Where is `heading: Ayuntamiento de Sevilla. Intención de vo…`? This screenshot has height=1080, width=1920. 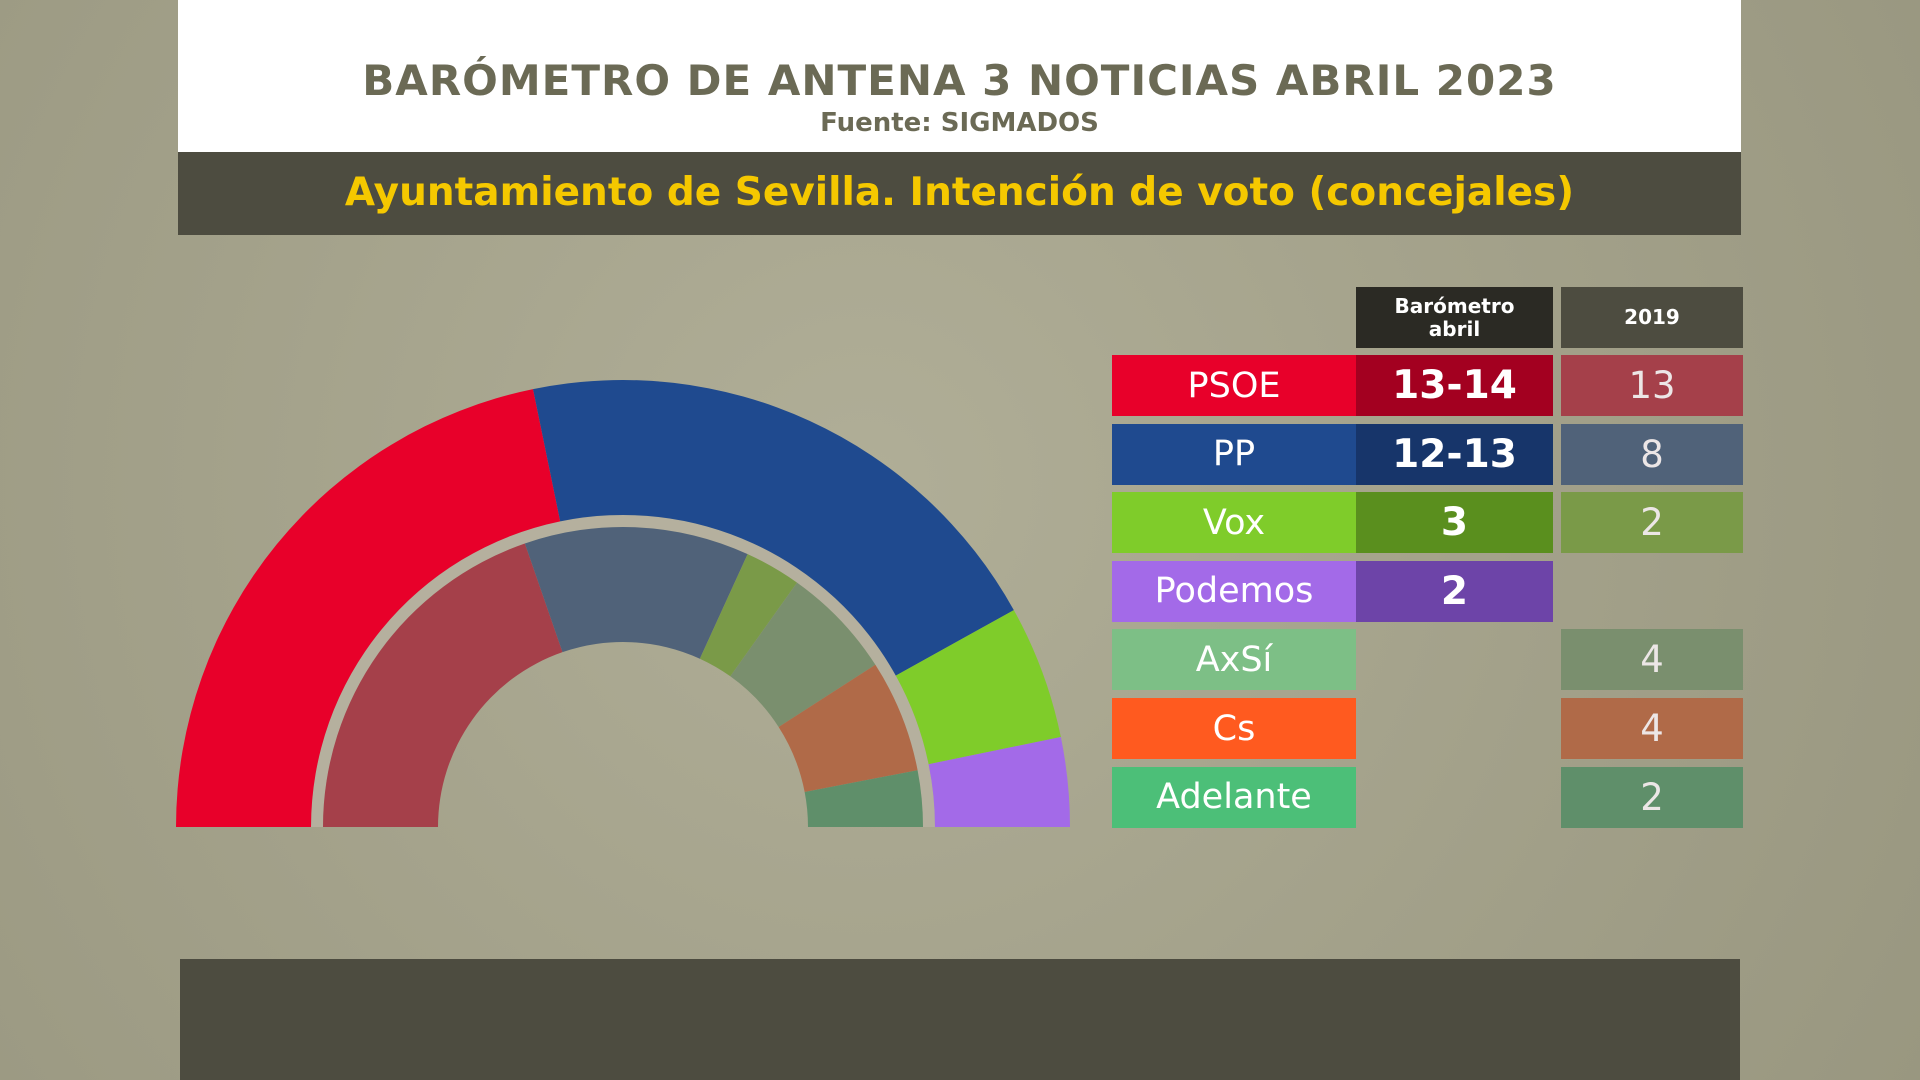
heading: Ayuntamiento de Sevilla. Intención de vo… is located at coordinates (959, 192).